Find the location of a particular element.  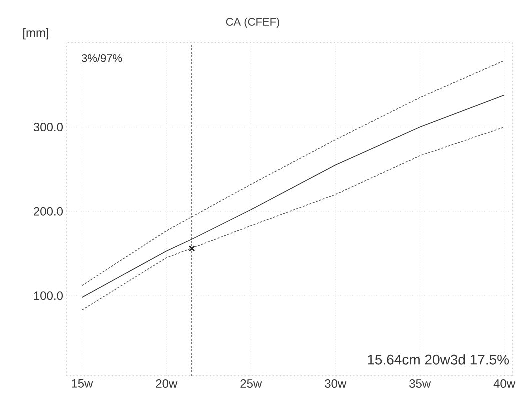

x-tick-label: 25w is located at coordinates (251, 384).